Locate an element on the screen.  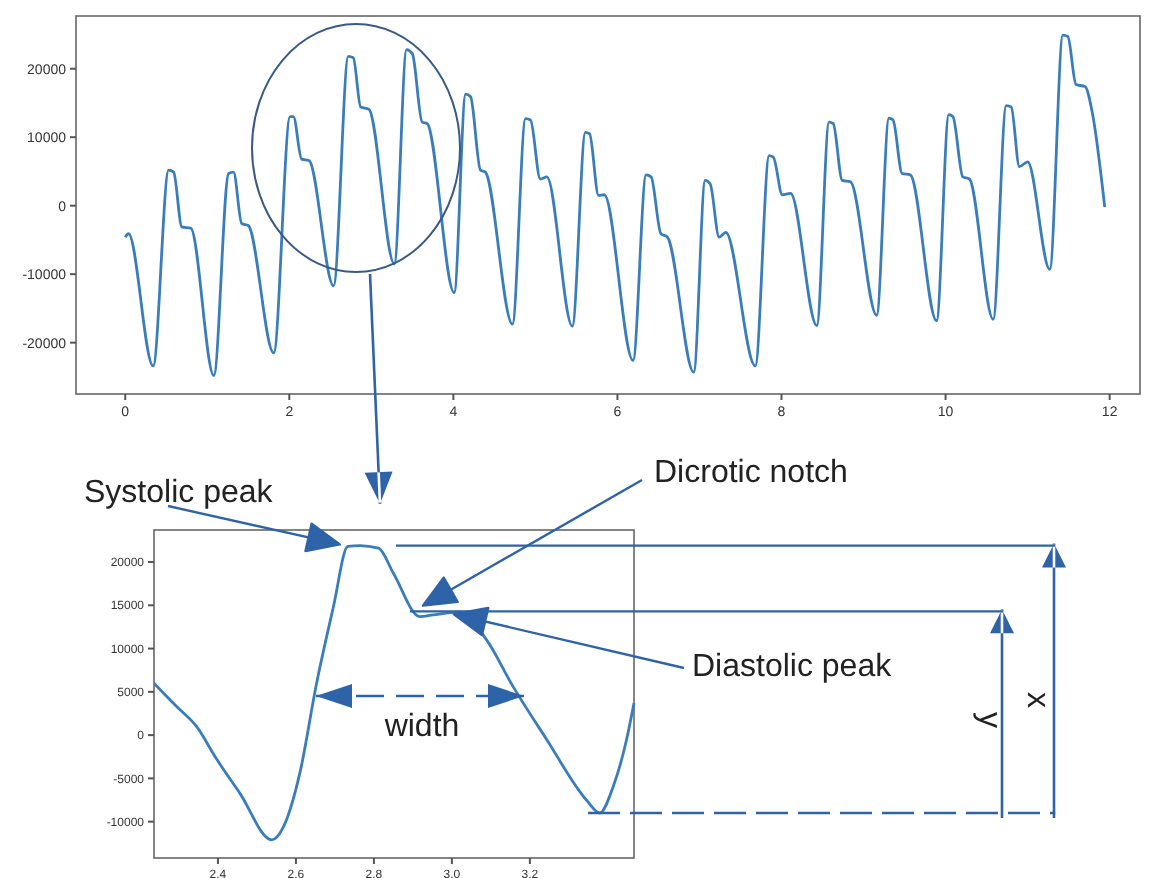
annotation: Diastolic peak is located at coordinates (793, 667).